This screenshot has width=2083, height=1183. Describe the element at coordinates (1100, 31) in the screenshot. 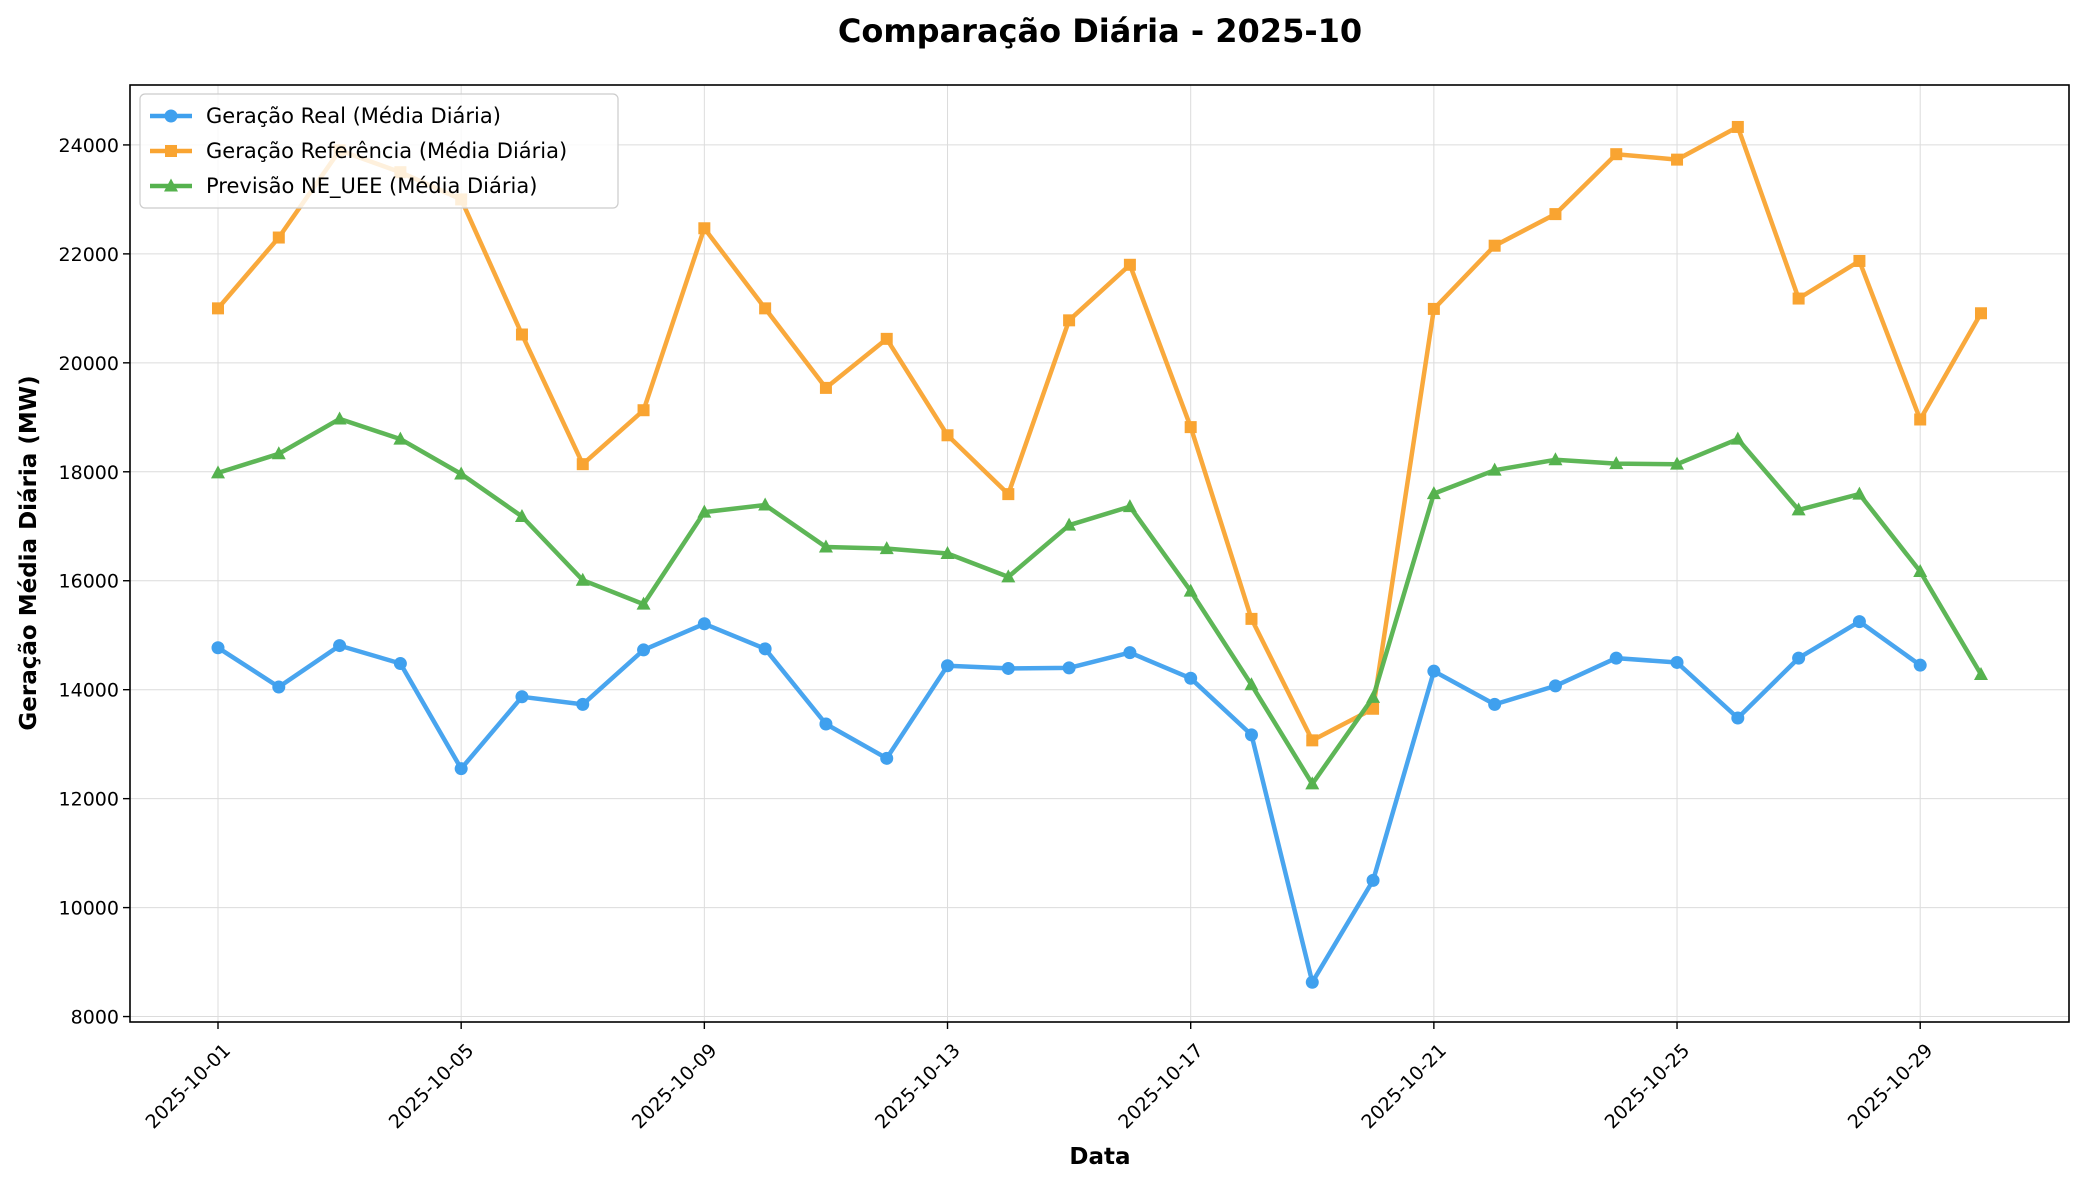

I see `chart-title: Comparação Diária - 2025-10` at that location.